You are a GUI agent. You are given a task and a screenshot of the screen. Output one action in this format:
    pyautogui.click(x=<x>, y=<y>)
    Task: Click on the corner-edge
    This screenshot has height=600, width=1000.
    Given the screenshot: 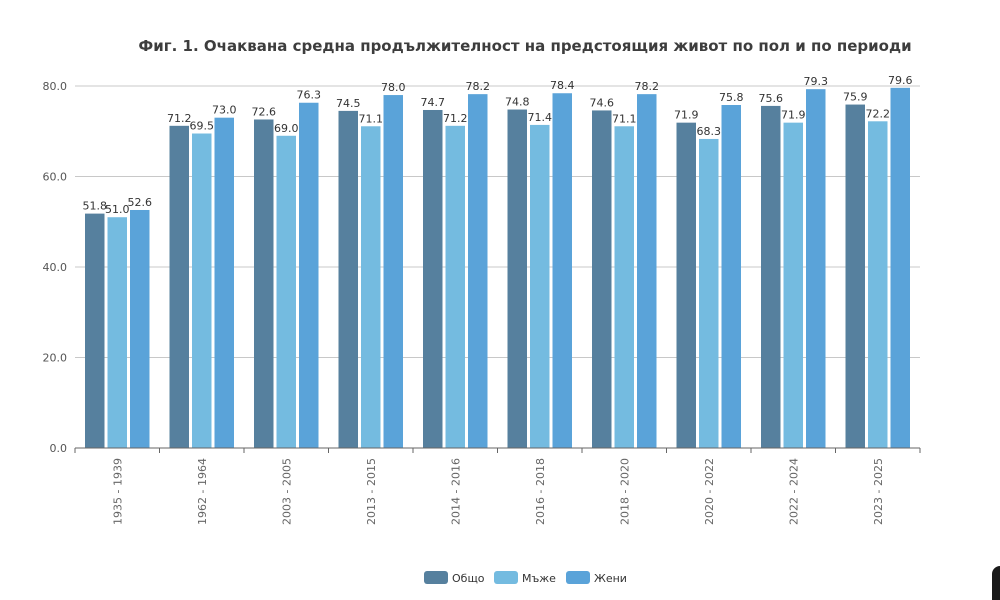 What is the action you would take?
    pyautogui.click(x=996, y=583)
    